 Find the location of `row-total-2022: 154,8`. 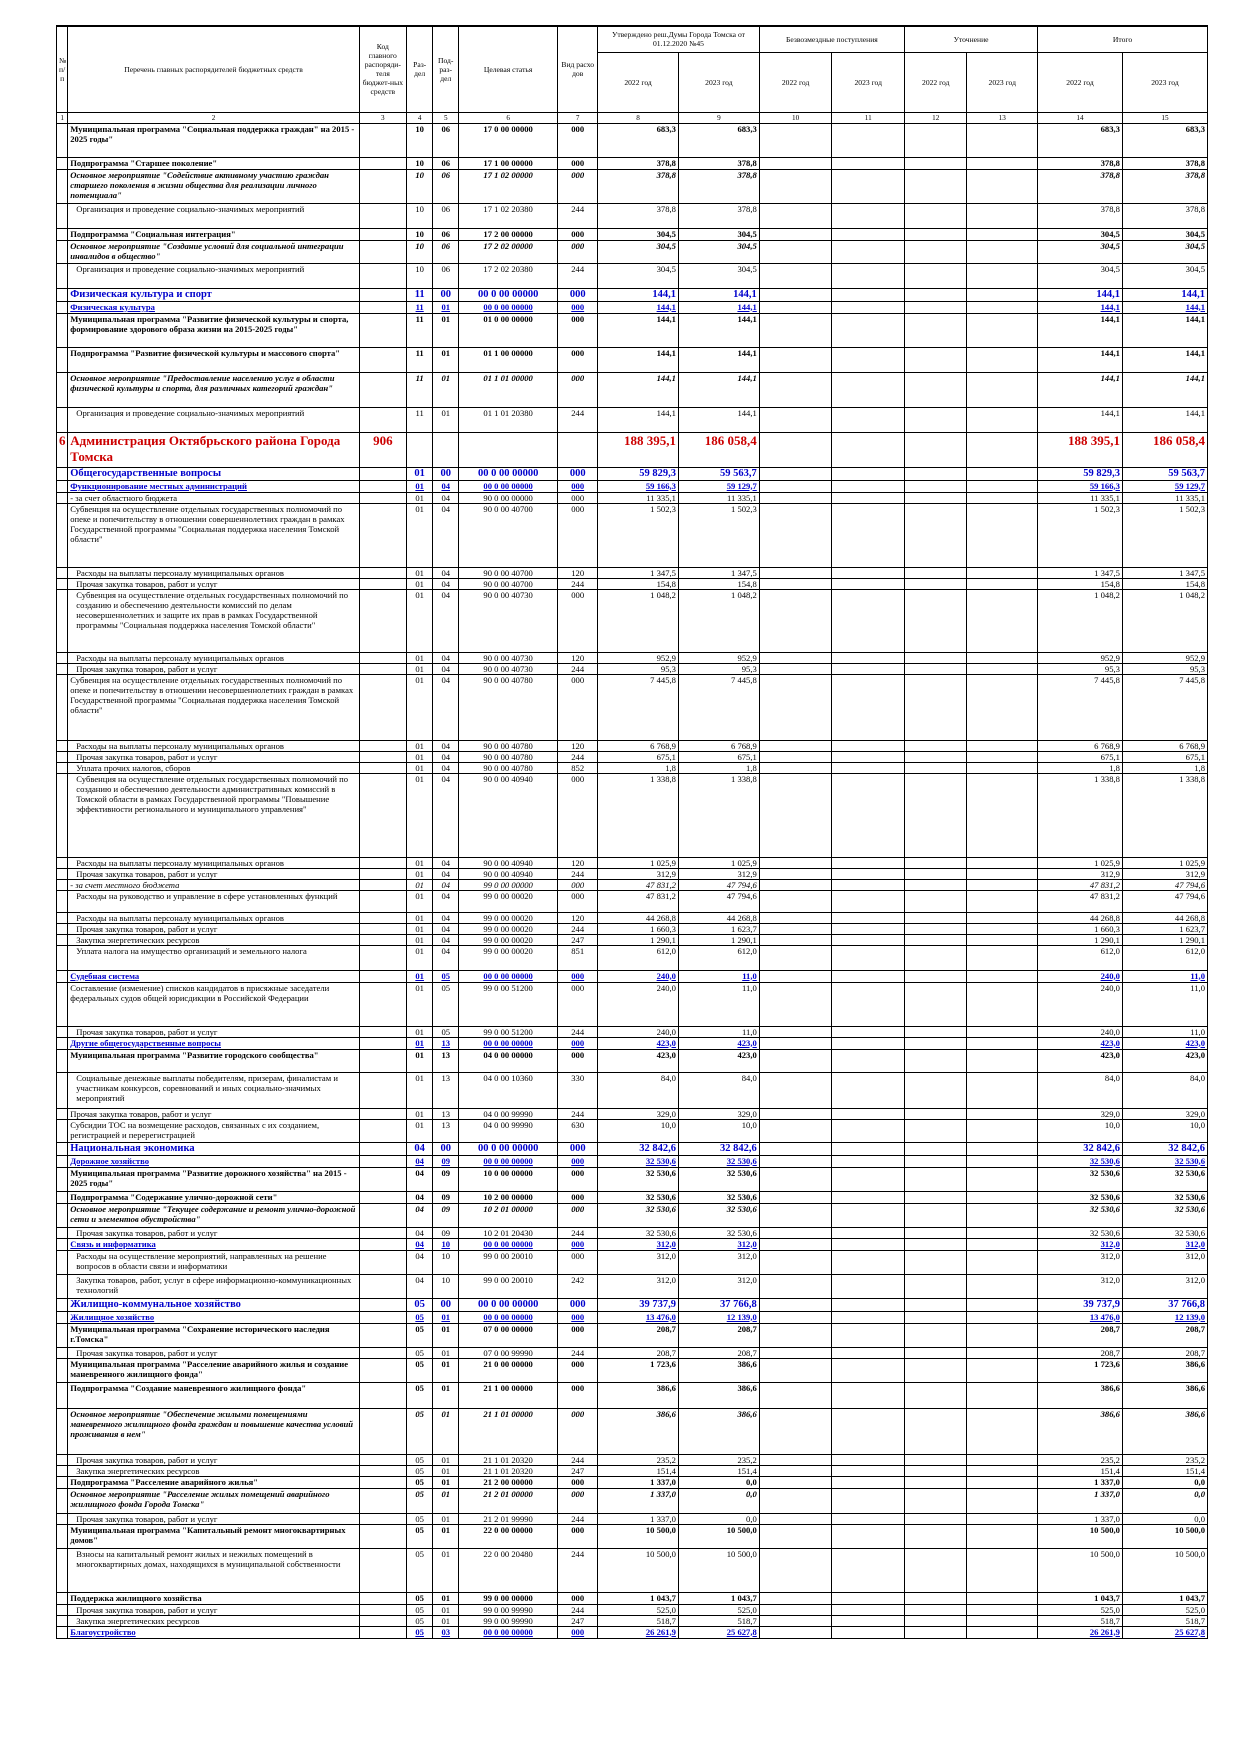

row-total-2022: 154,8 is located at coordinates (1080, 583).